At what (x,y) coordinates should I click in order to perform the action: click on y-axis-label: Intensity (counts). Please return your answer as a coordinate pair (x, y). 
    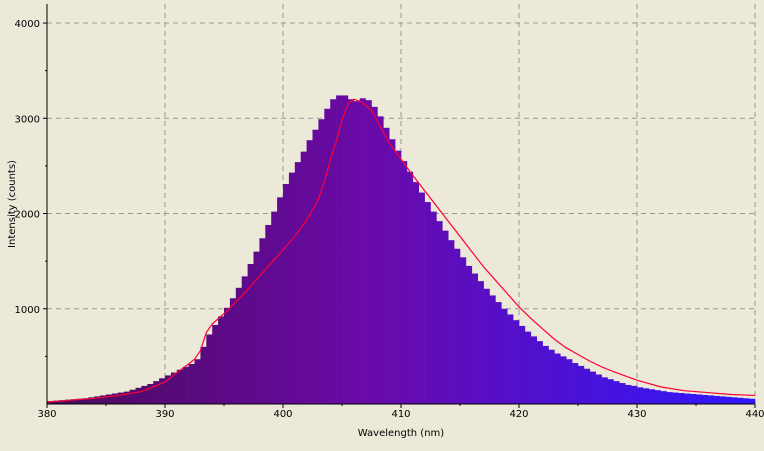
    Looking at the image, I should click on (12, 204).